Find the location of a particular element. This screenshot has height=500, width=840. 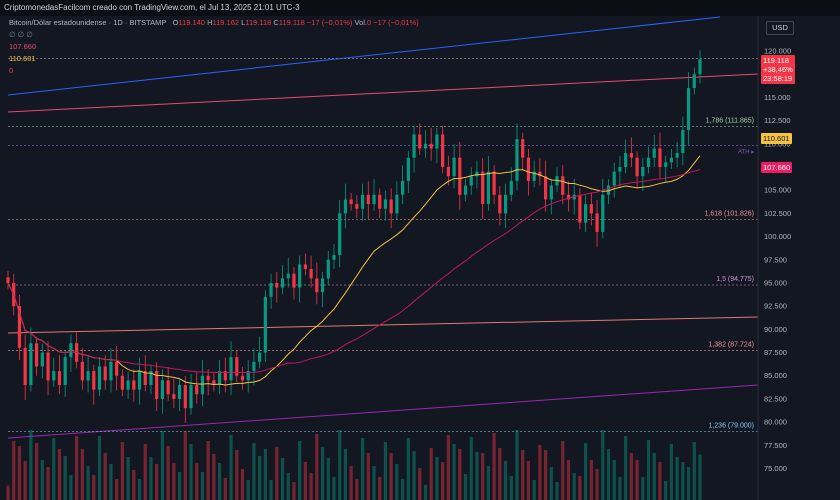

y-tick-label: 115.000 is located at coordinates (777, 97).